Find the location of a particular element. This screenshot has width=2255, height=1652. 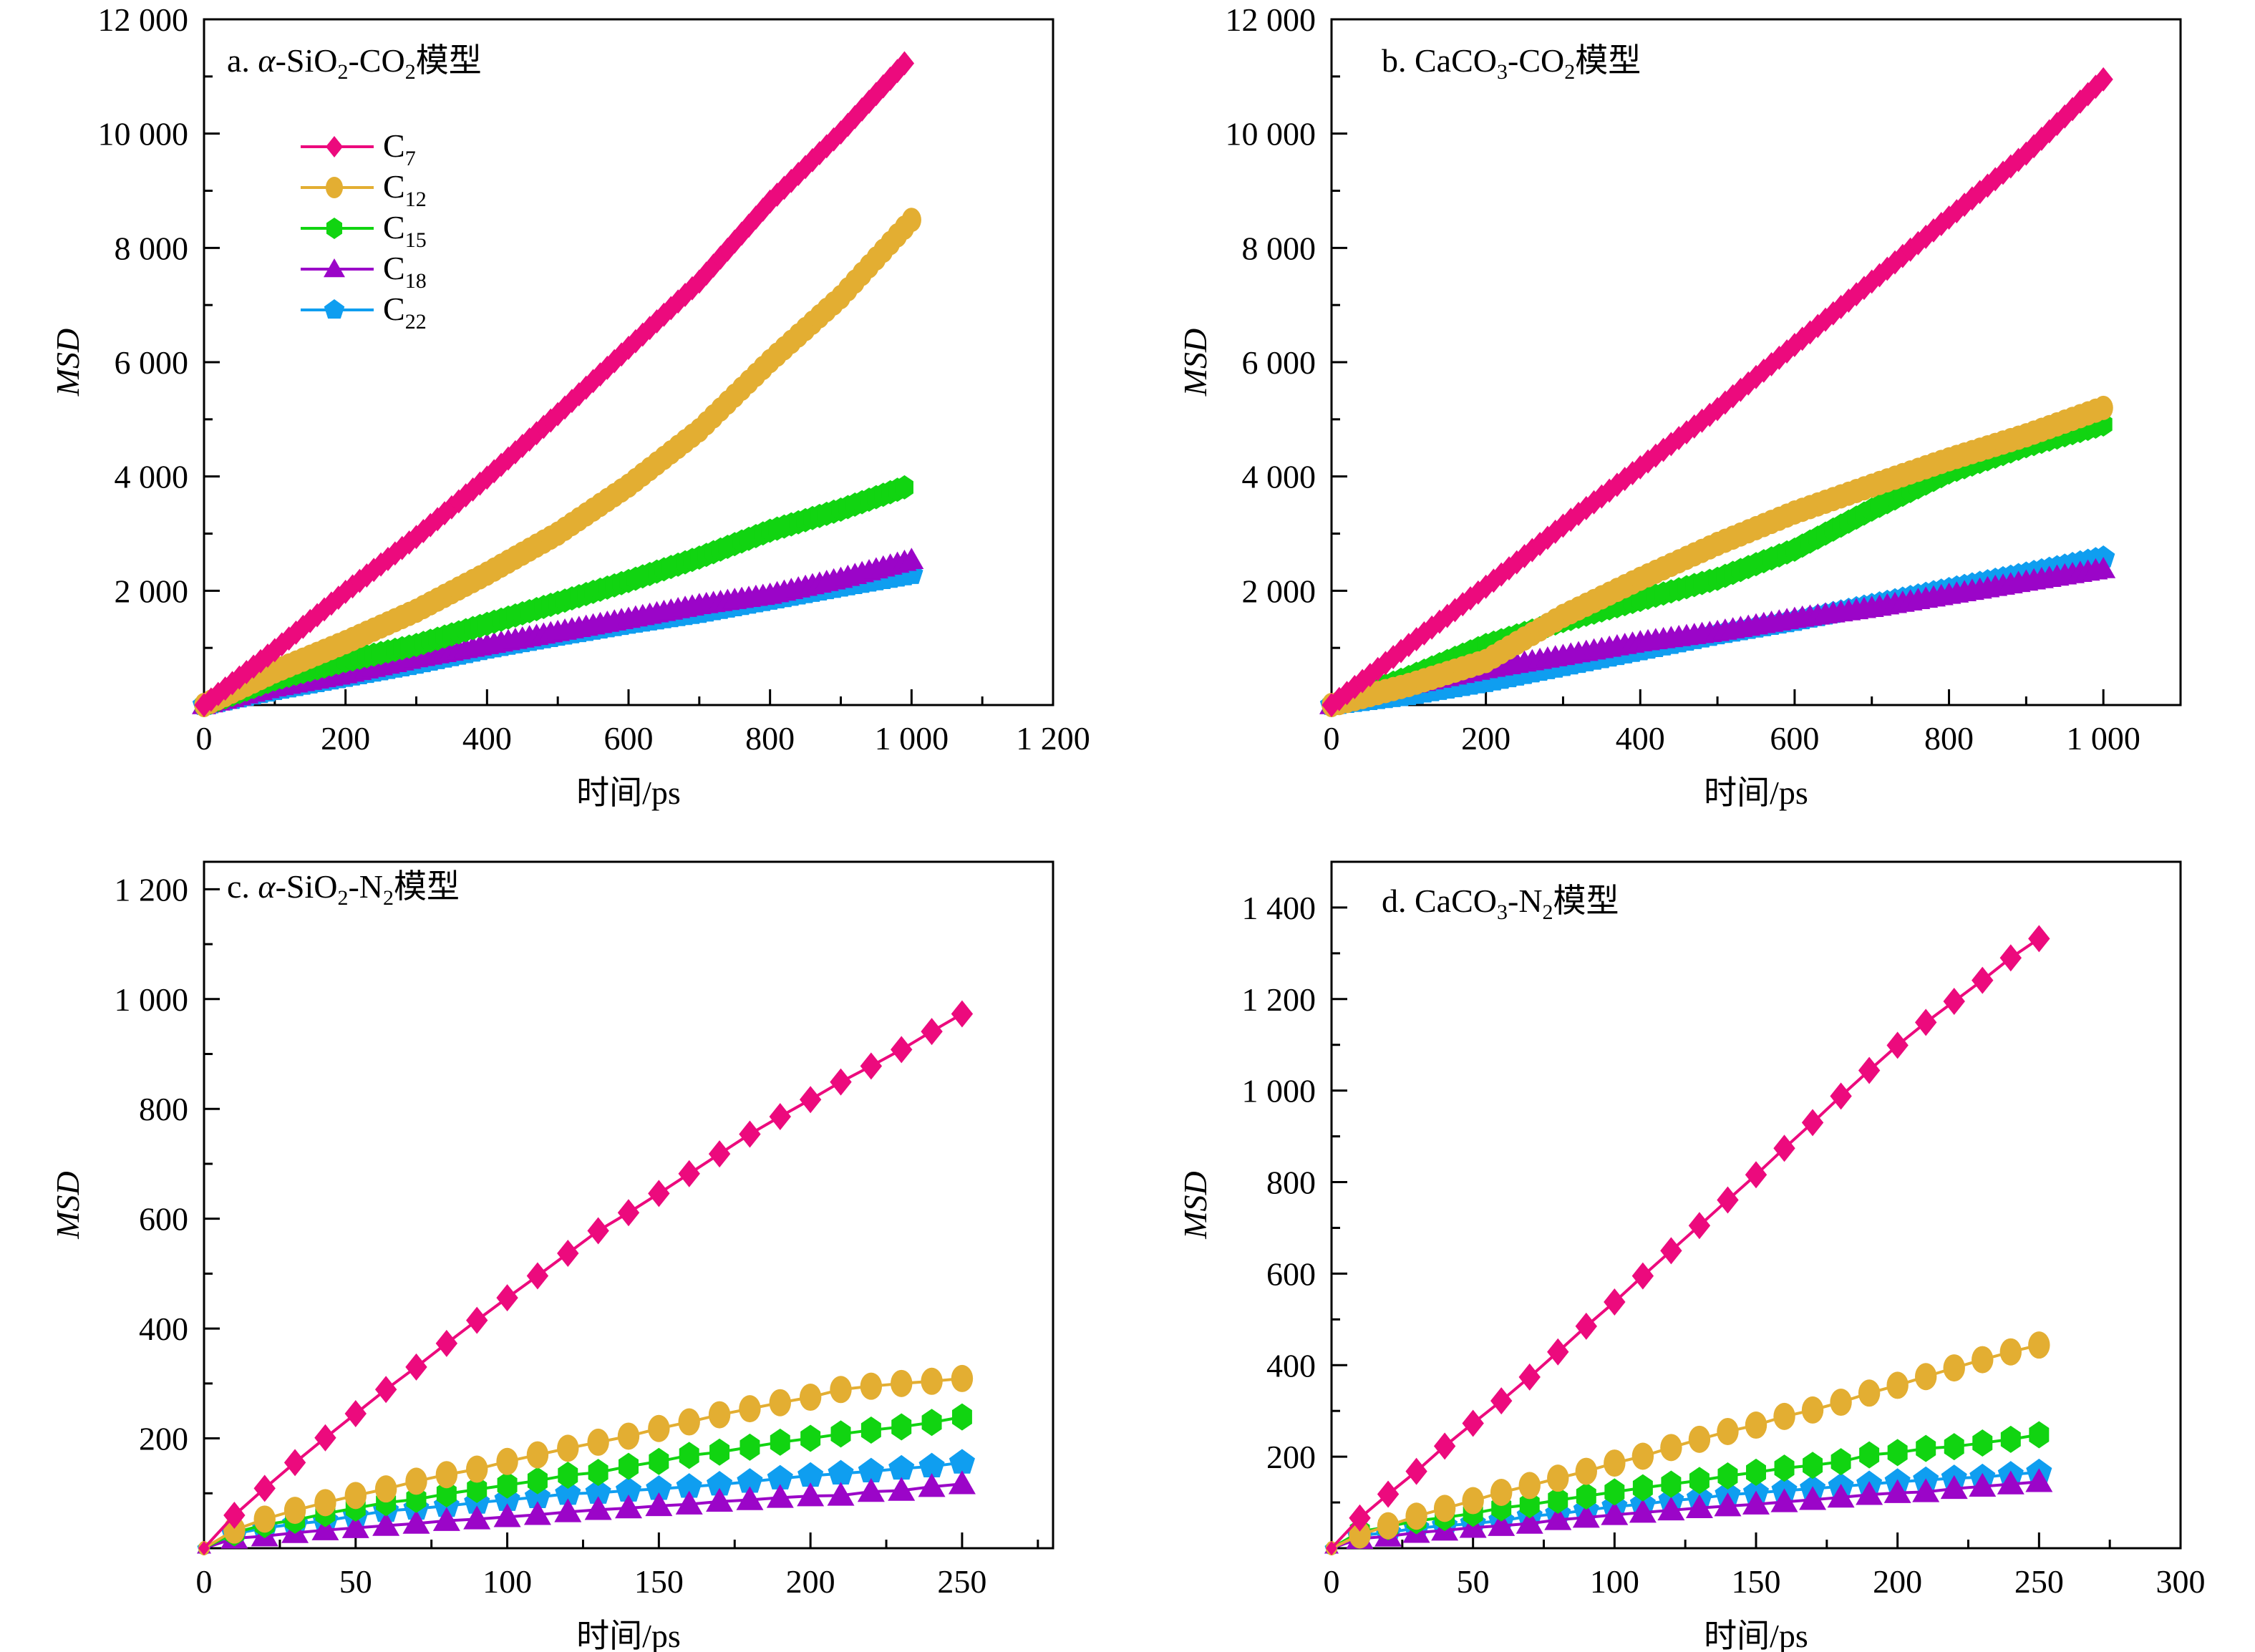

x-tick-label: 1 200 is located at coordinates (1053, 738).